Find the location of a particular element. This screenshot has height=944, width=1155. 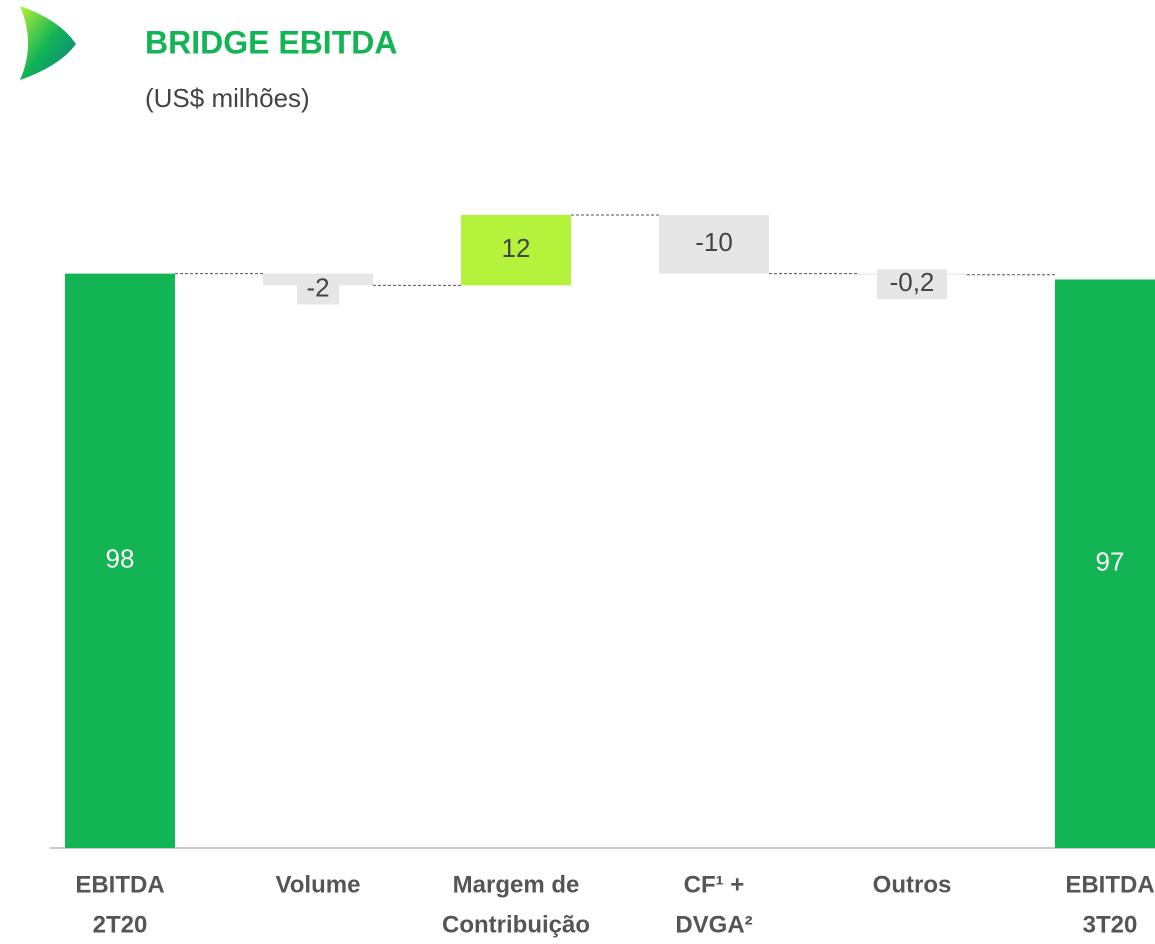

x-tick-label: Contribuição is located at coordinates (516, 924).